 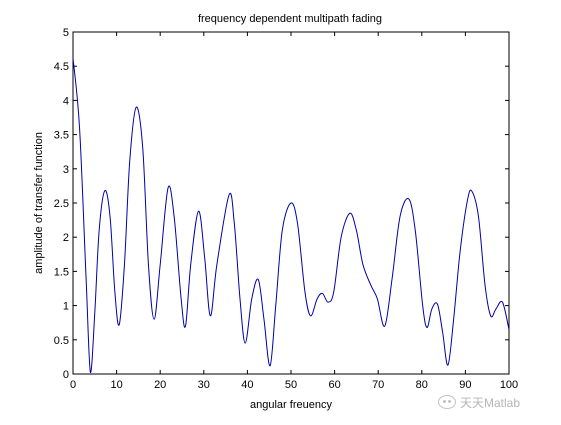 What do you see at coordinates (509, 385) in the screenshot?
I see `x-tick-label: 100` at bounding box center [509, 385].